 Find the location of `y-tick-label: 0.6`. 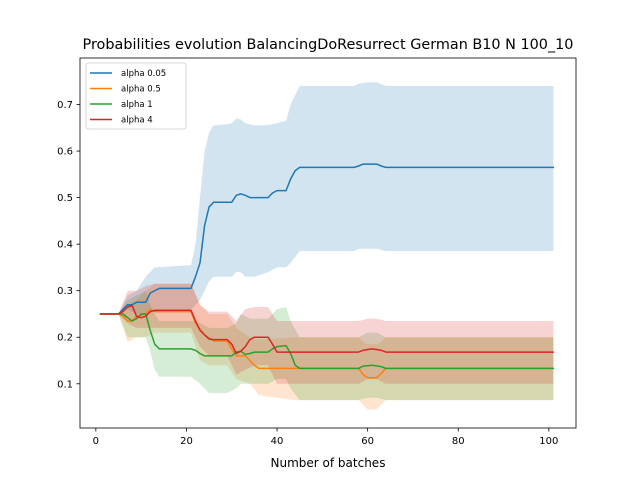

y-tick-label: 0.6 is located at coordinates (65, 152).